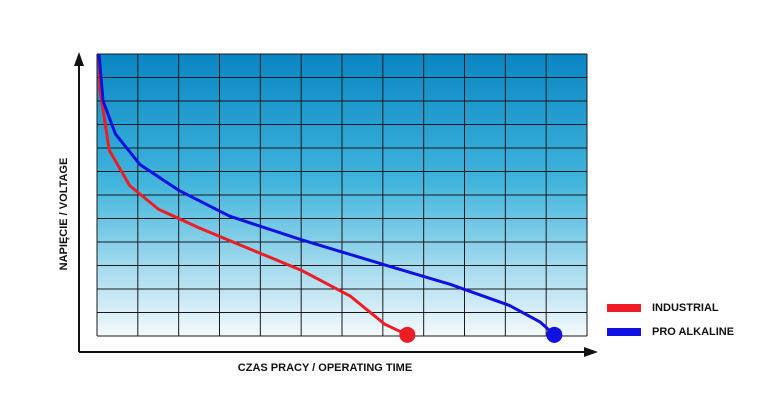  Describe the element at coordinates (64, 214) in the screenshot. I see `y-axis-label: NAPIĘCIE / VOLTAGE` at that location.